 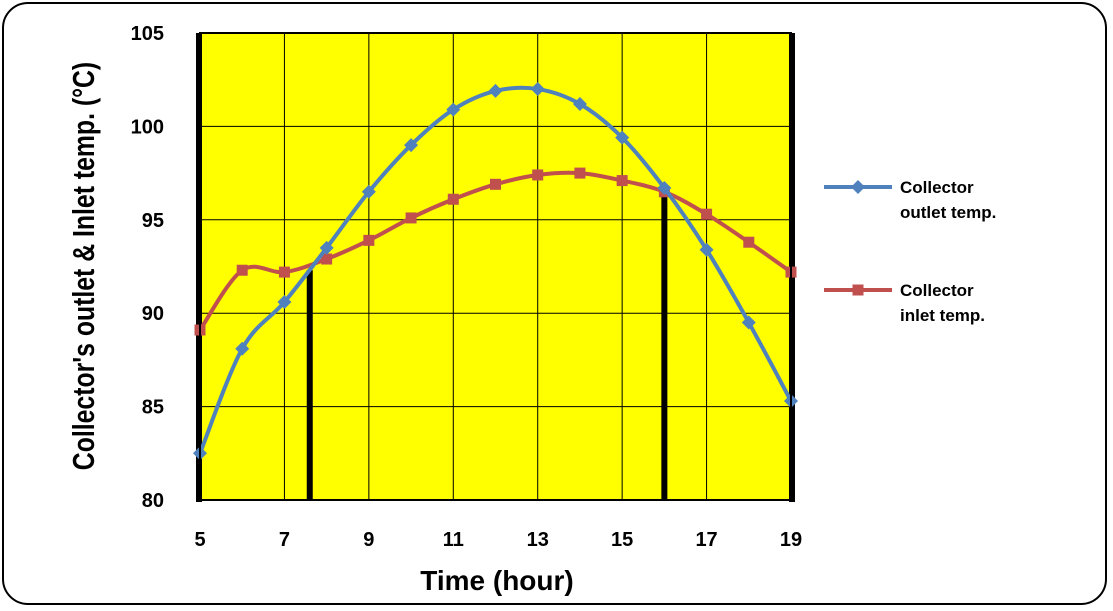 What do you see at coordinates (153, 314) in the screenshot?
I see `y-tick-label: 90` at bounding box center [153, 314].